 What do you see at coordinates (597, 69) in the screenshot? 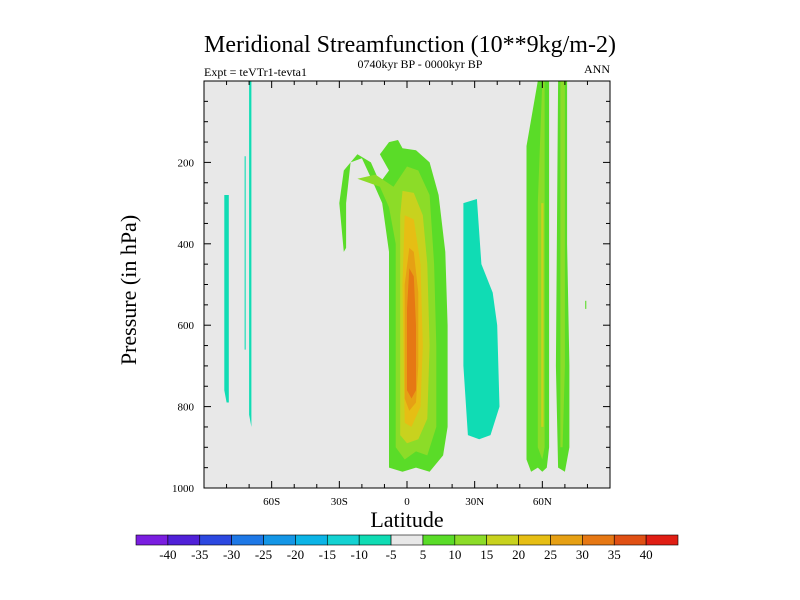
I see `right-subtitle: ANN` at bounding box center [597, 69].